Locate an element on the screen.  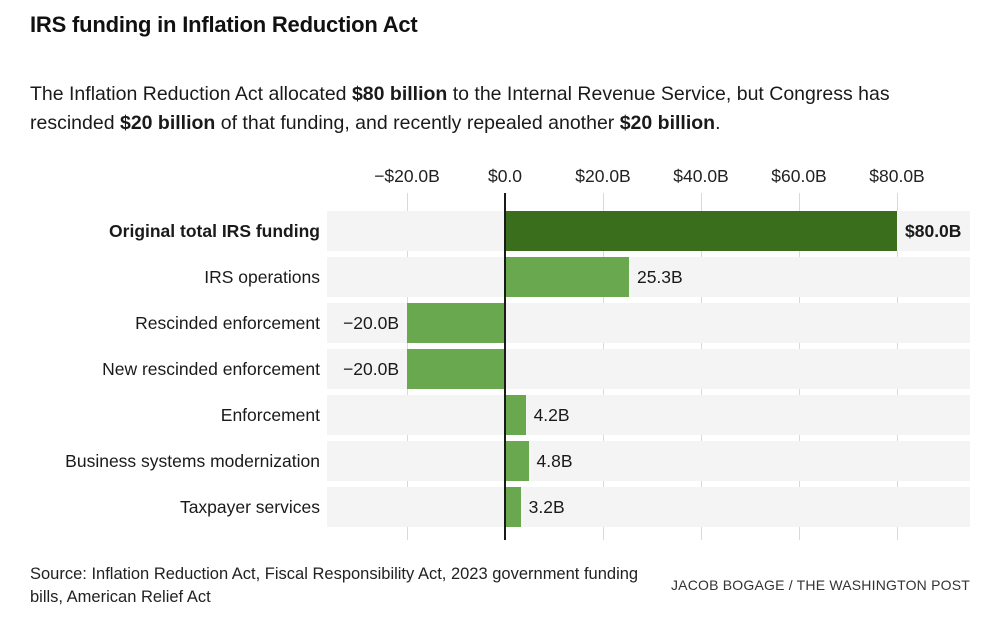
category-label: New rescinded enforcement is located at coordinates (211, 368).